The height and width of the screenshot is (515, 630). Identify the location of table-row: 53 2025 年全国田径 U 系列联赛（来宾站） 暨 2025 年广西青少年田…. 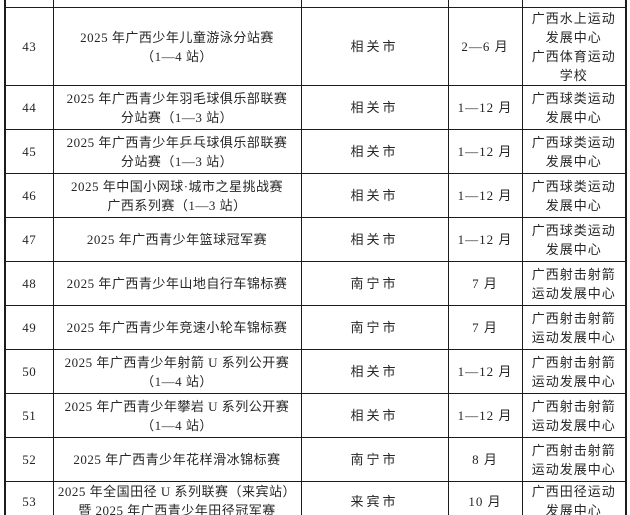
(315, 498).